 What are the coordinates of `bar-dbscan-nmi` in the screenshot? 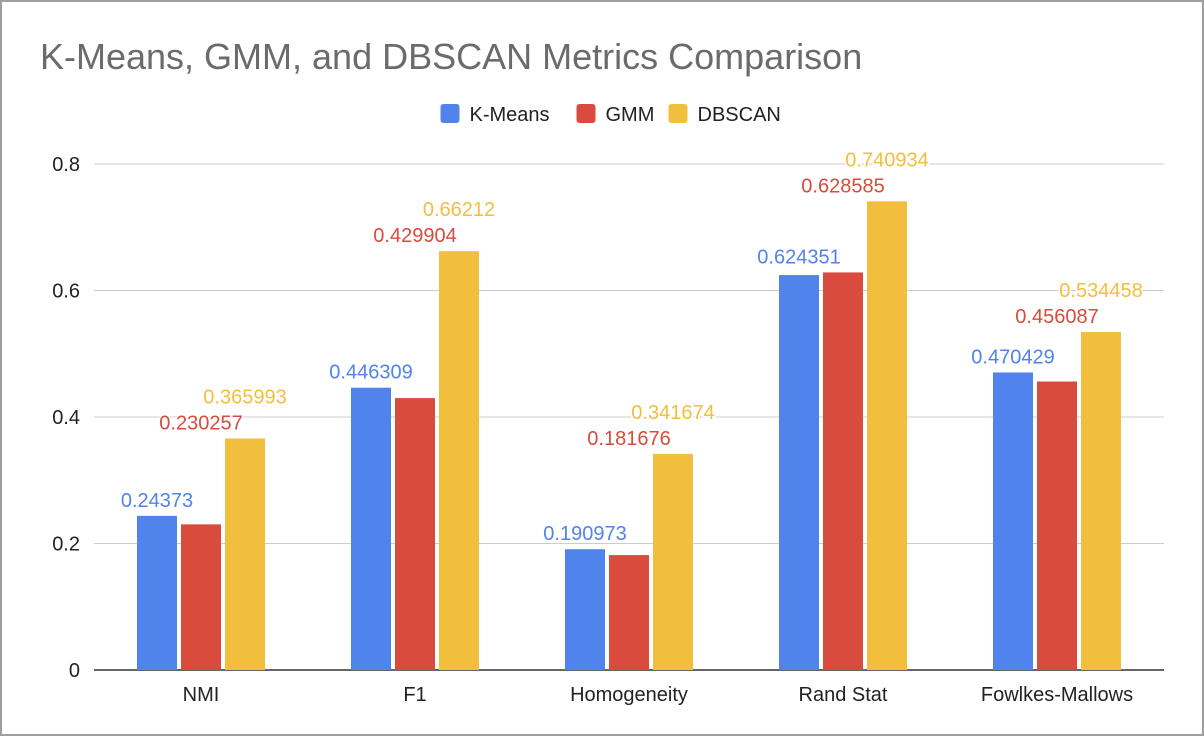 It's located at (245, 554).